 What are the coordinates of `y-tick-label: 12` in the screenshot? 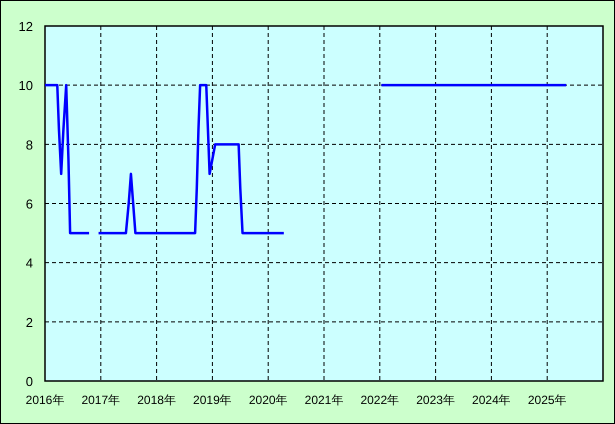 It's located at (25, 26).